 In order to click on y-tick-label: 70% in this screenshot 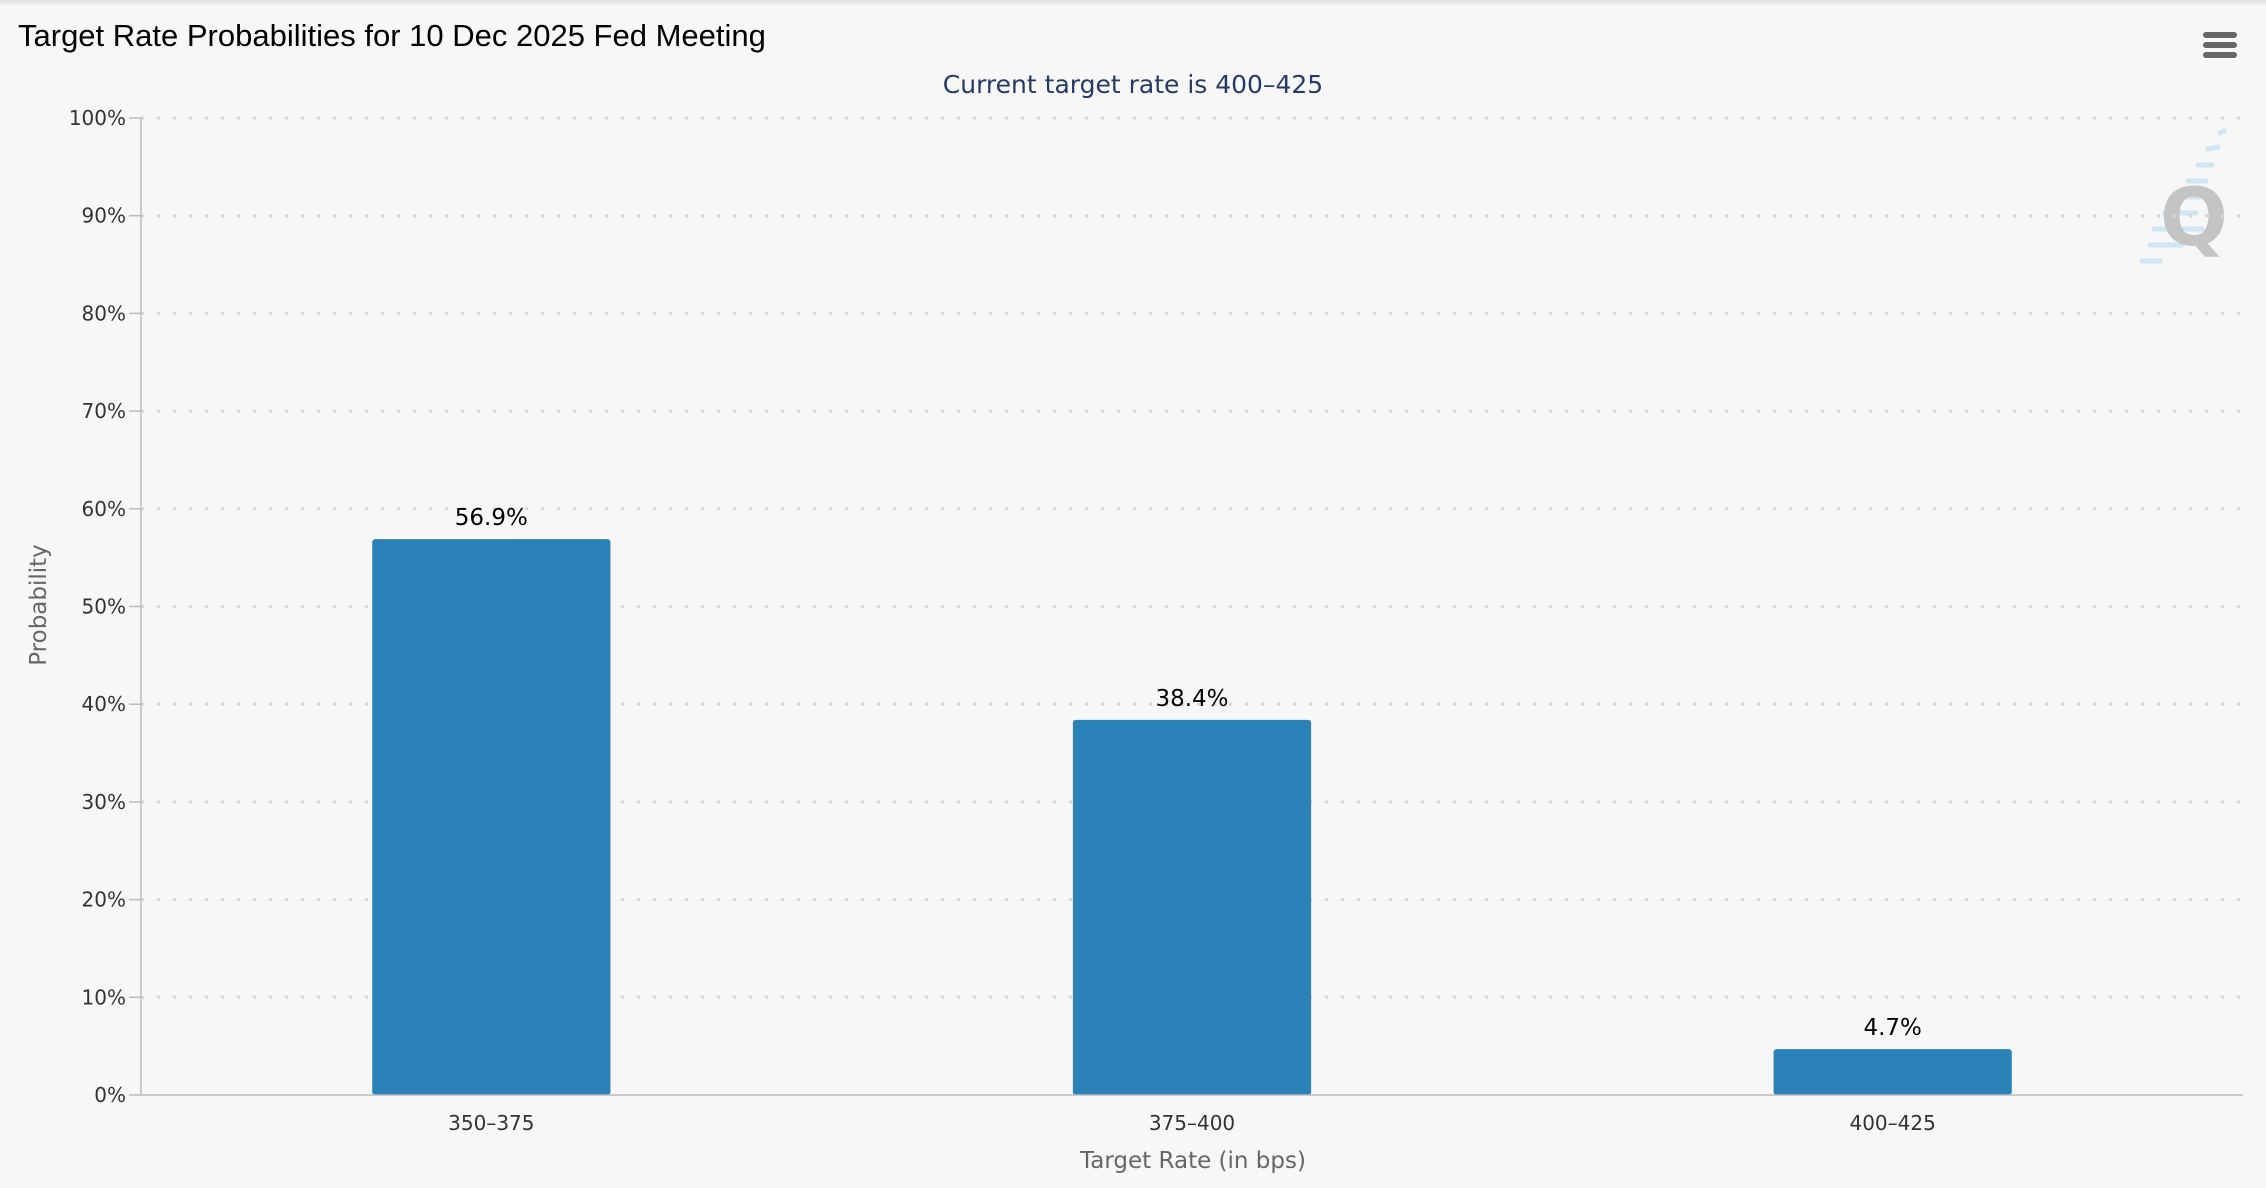, I will do `click(104, 411)`.